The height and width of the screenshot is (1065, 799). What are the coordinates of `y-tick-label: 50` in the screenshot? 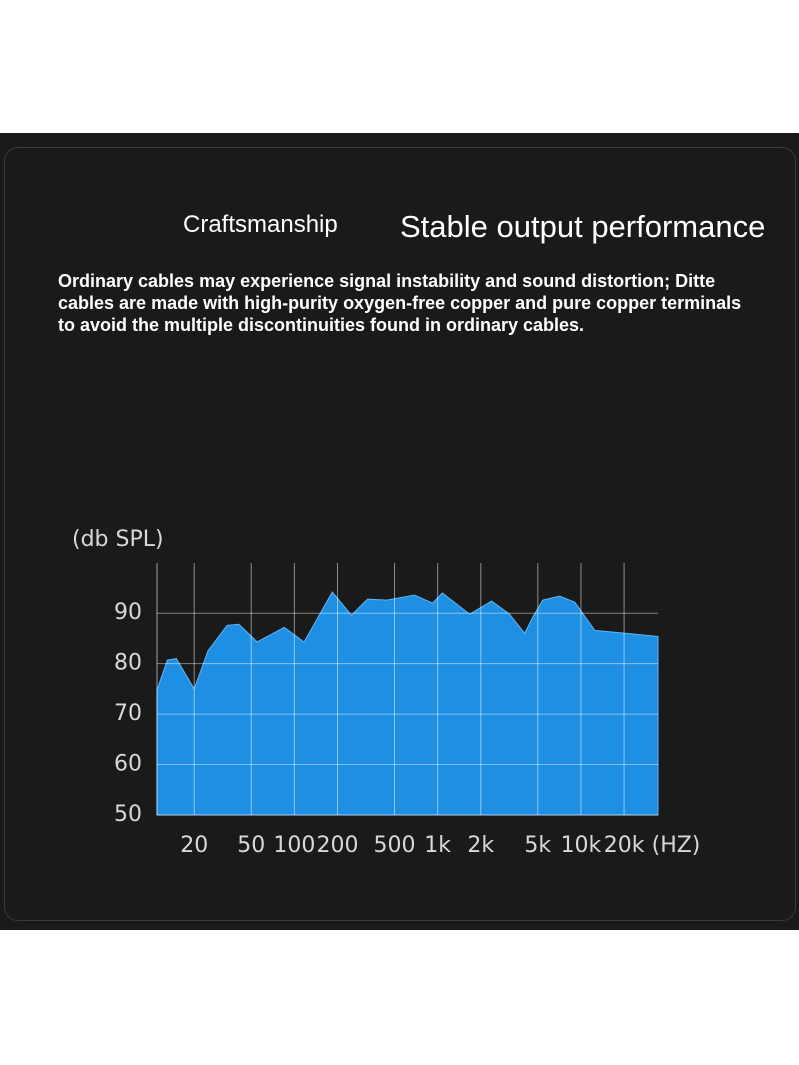 It's located at (128, 814).